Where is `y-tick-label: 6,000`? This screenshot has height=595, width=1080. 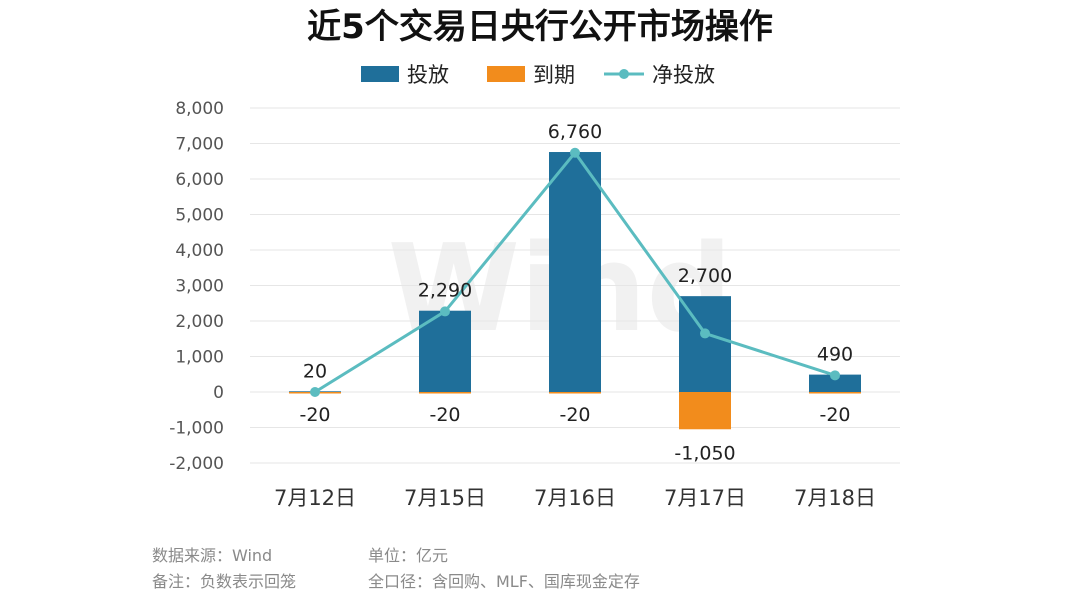
y-tick-label: 6,000 is located at coordinates (199, 180).